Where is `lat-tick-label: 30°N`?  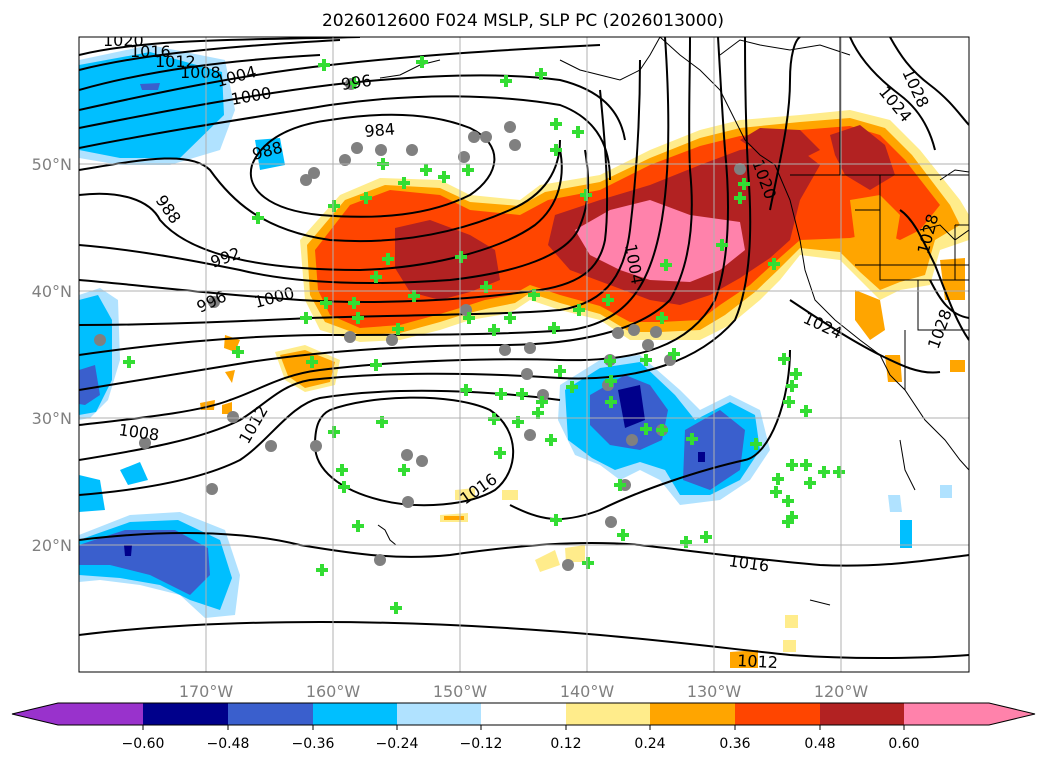 lat-tick-label: 30°N is located at coordinates (52, 418).